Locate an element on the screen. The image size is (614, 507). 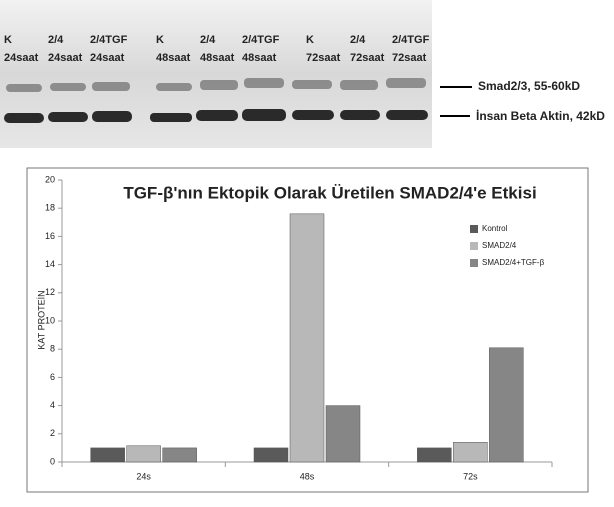
y-tick-label: 10 is located at coordinates (50, 320).